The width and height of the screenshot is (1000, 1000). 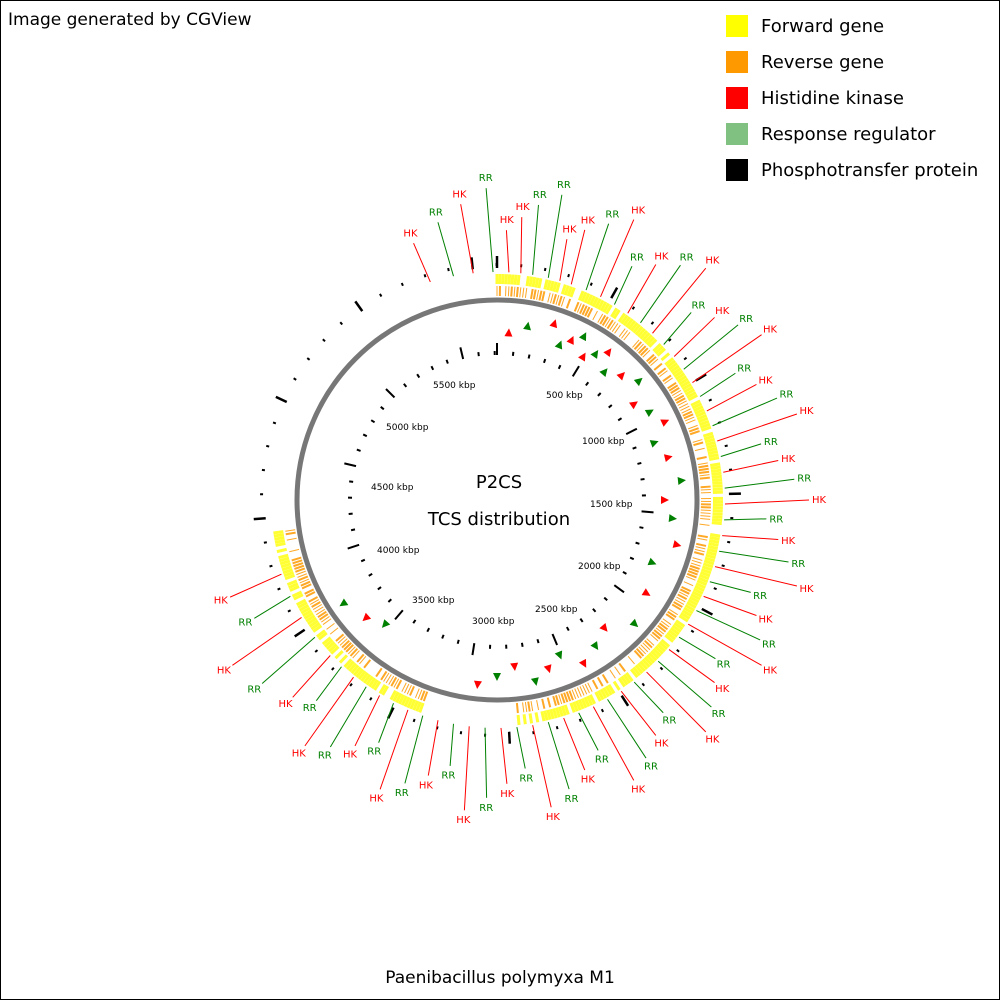 I want to click on tick-label: 5000 kbp, so click(x=407, y=428).